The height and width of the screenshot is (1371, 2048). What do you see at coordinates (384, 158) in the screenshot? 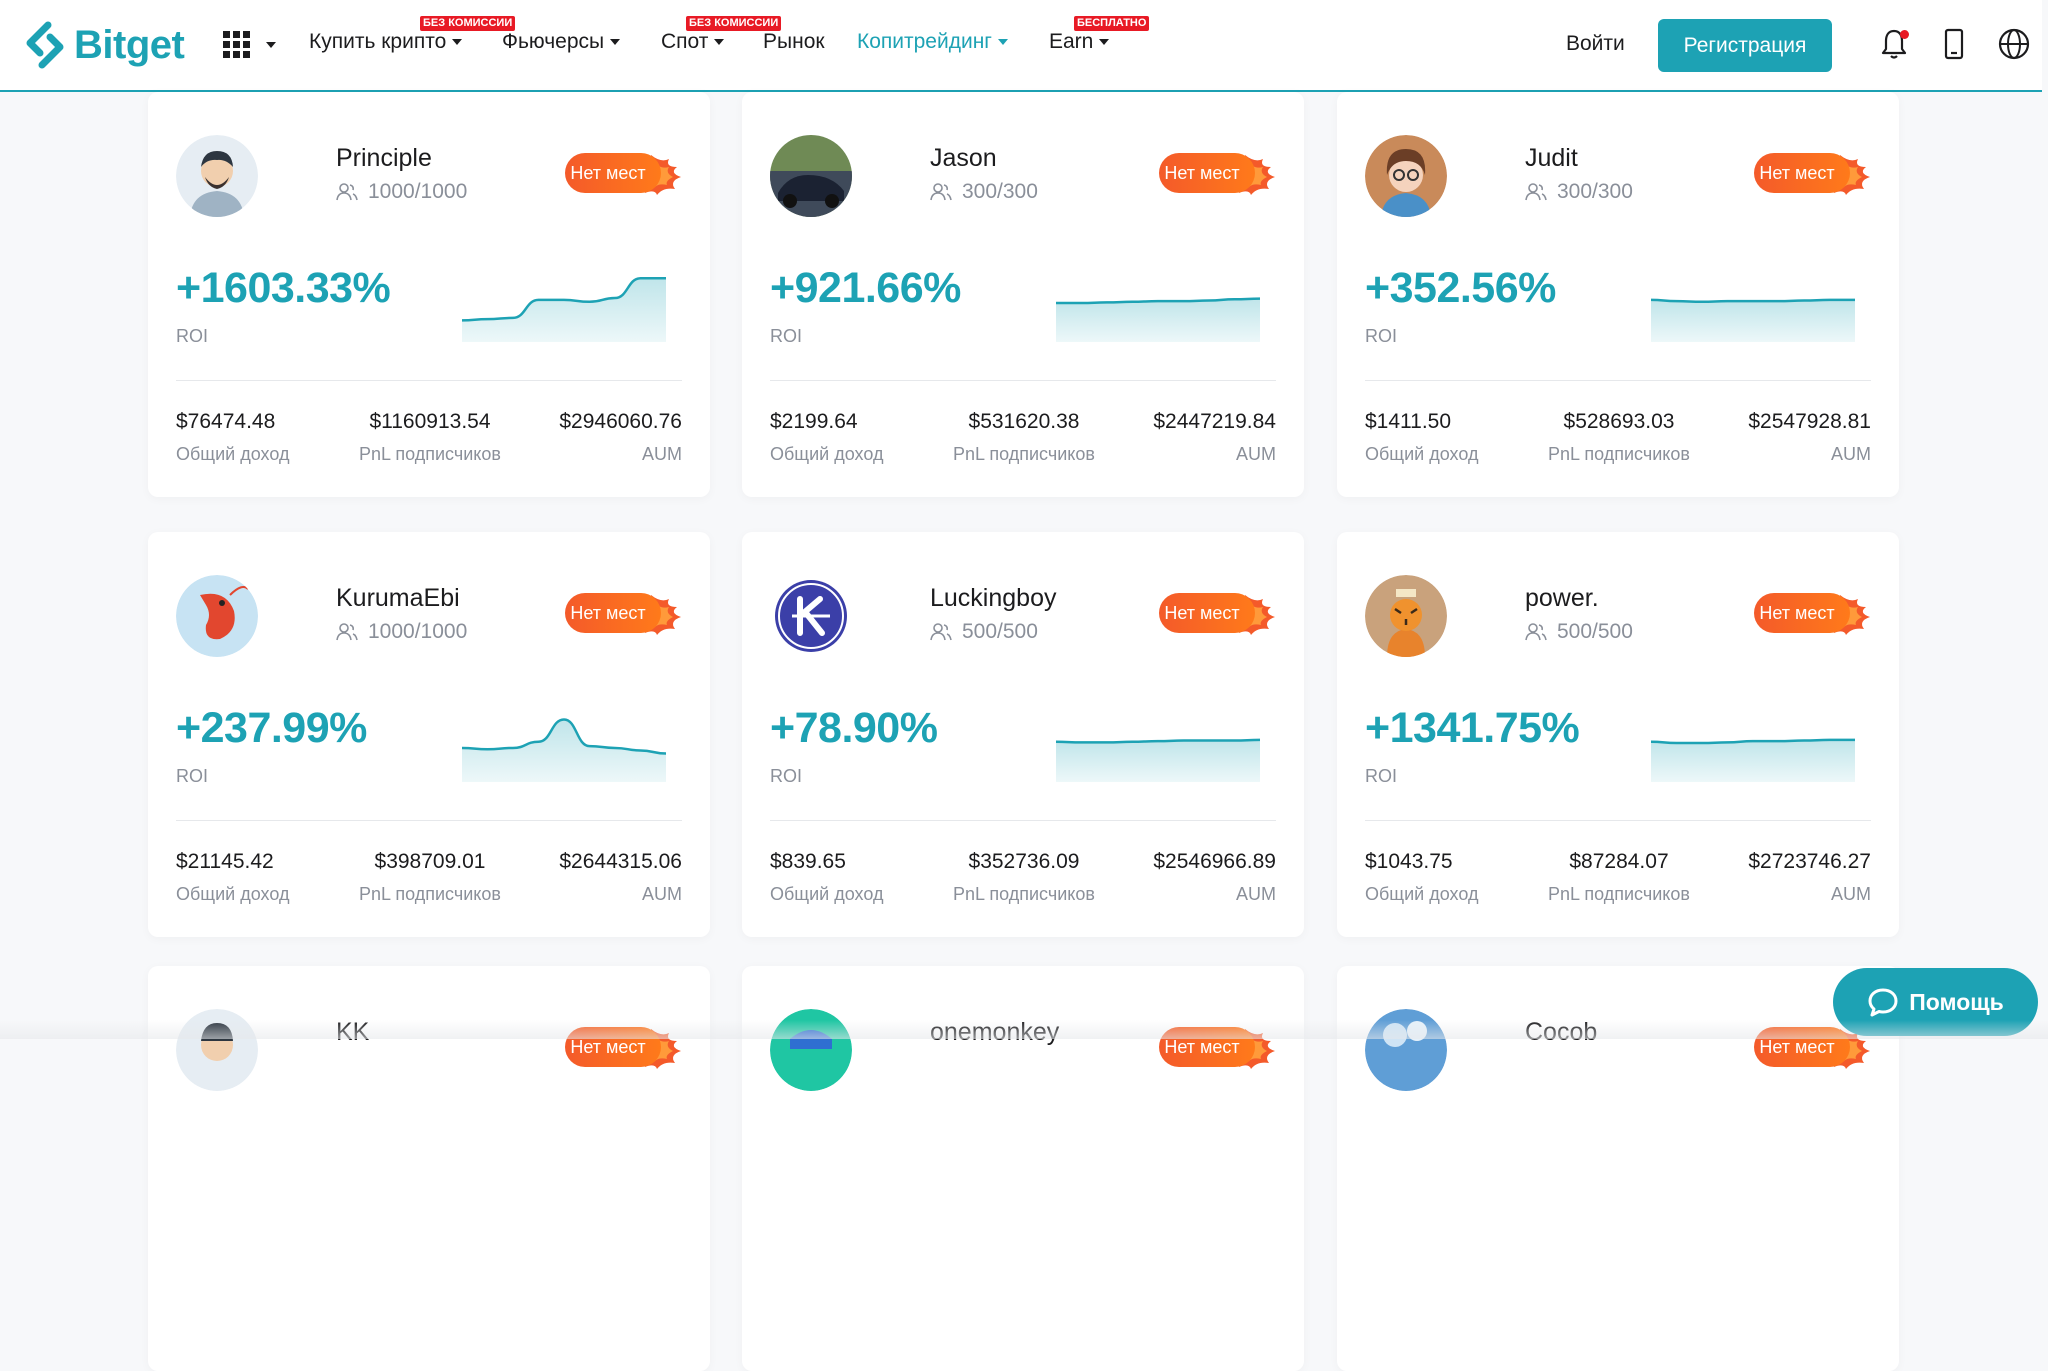
I see `trader-name: Principle` at bounding box center [384, 158].